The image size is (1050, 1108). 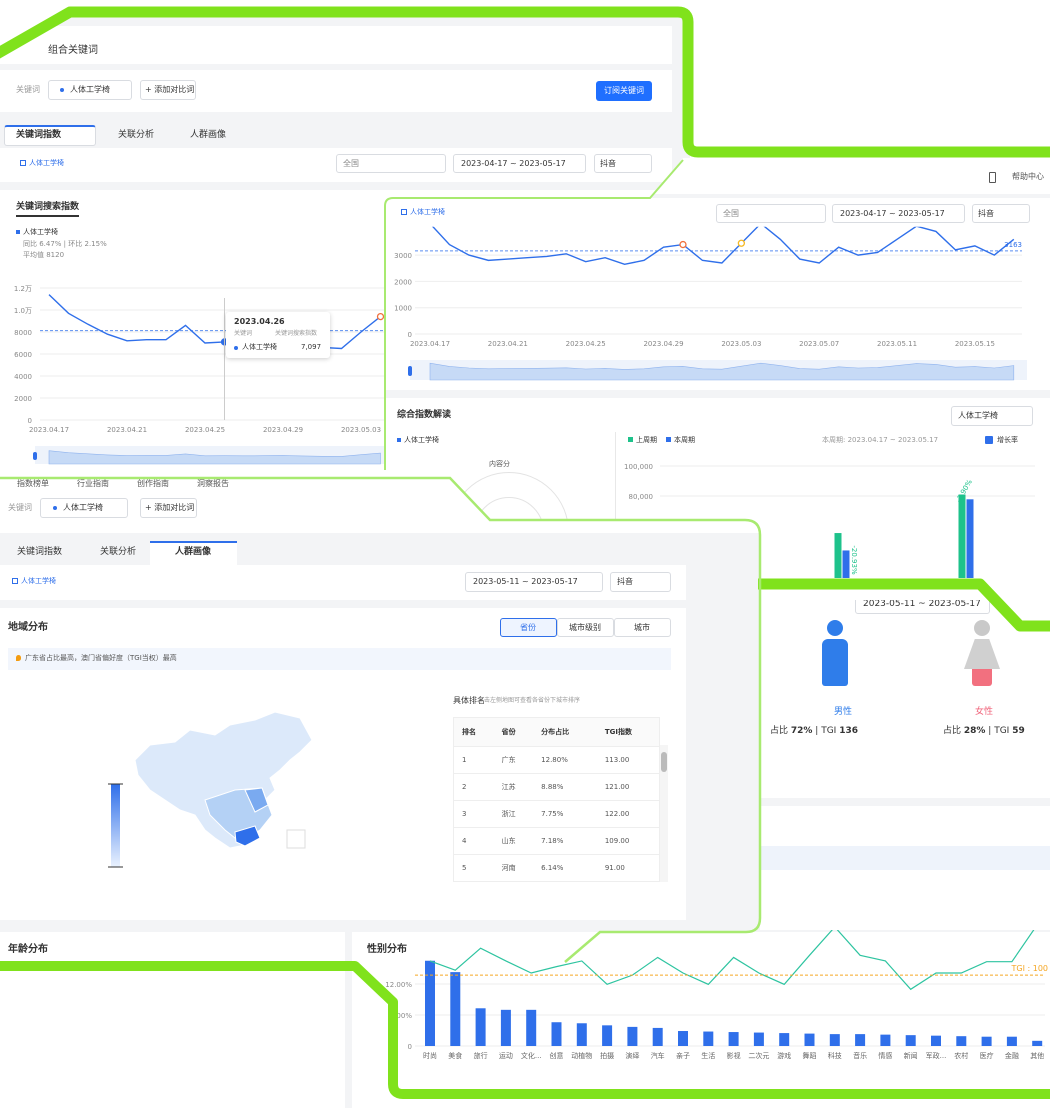 I want to click on x-tick-label: 2023.04.21, so click(x=127, y=430).